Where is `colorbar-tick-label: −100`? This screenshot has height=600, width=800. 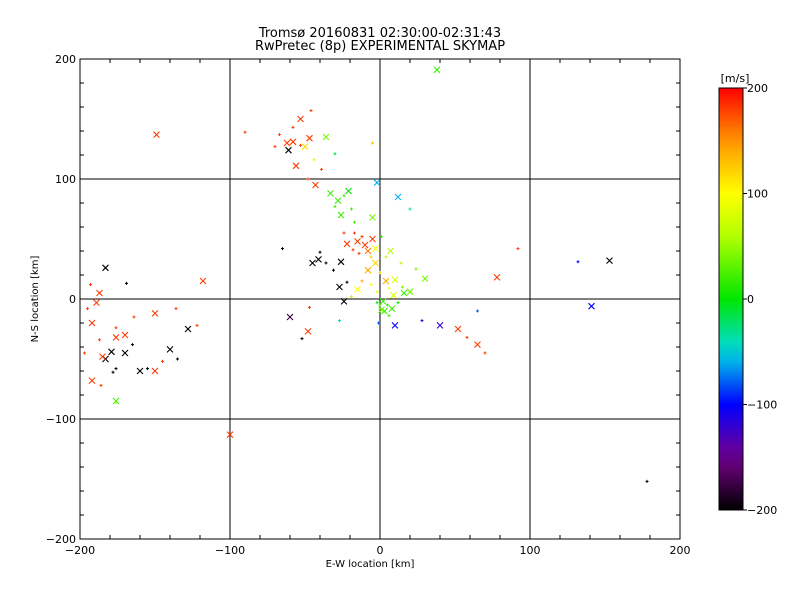 colorbar-tick-label: −100 is located at coordinates (762, 405).